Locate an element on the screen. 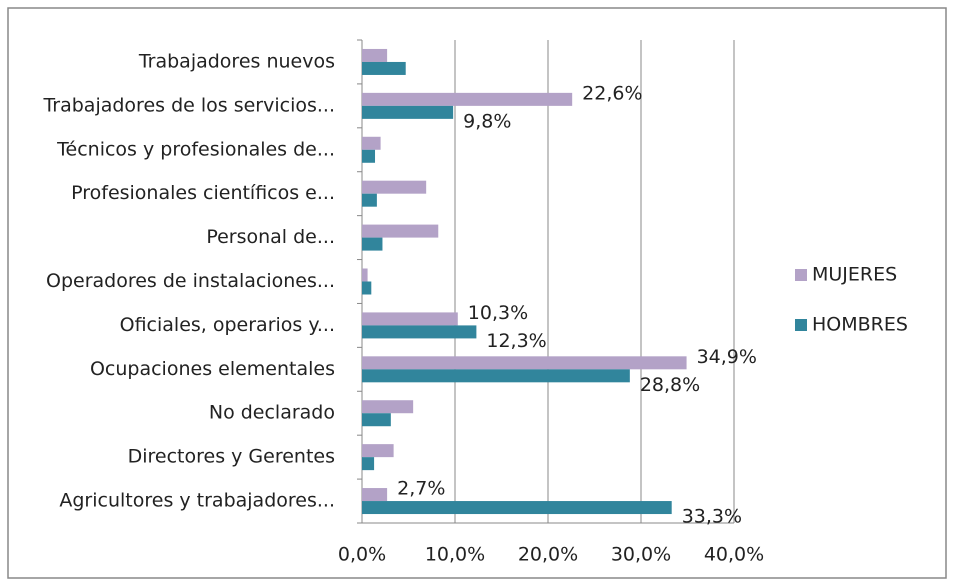 The image size is (954, 581). legend-label: HOMBRES is located at coordinates (860, 325).